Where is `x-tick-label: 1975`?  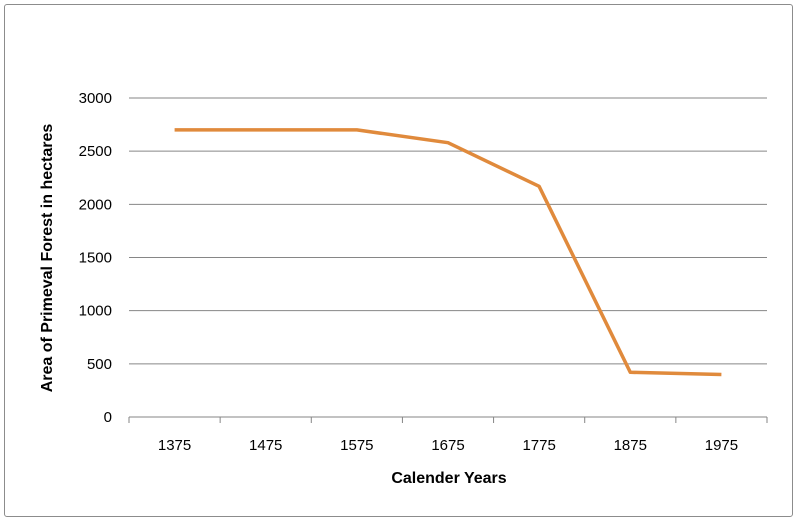 x-tick-label: 1975 is located at coordinates (721, 445).